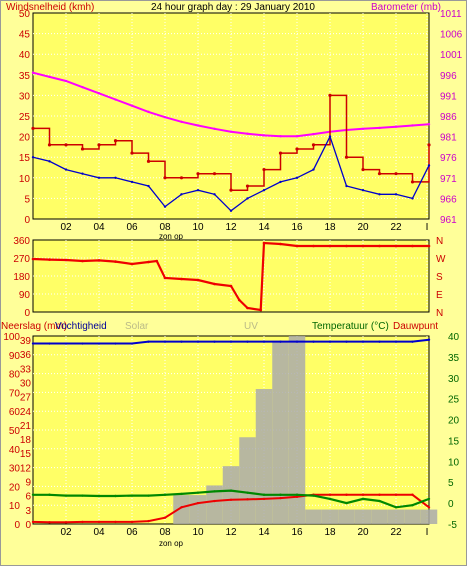 The height and width of the screenshot is (566, 467). What do you see at coordinates (26, 412) in the screenshot?
I see `y-mid-tick-label: 24` at bounding box center [26, 412].